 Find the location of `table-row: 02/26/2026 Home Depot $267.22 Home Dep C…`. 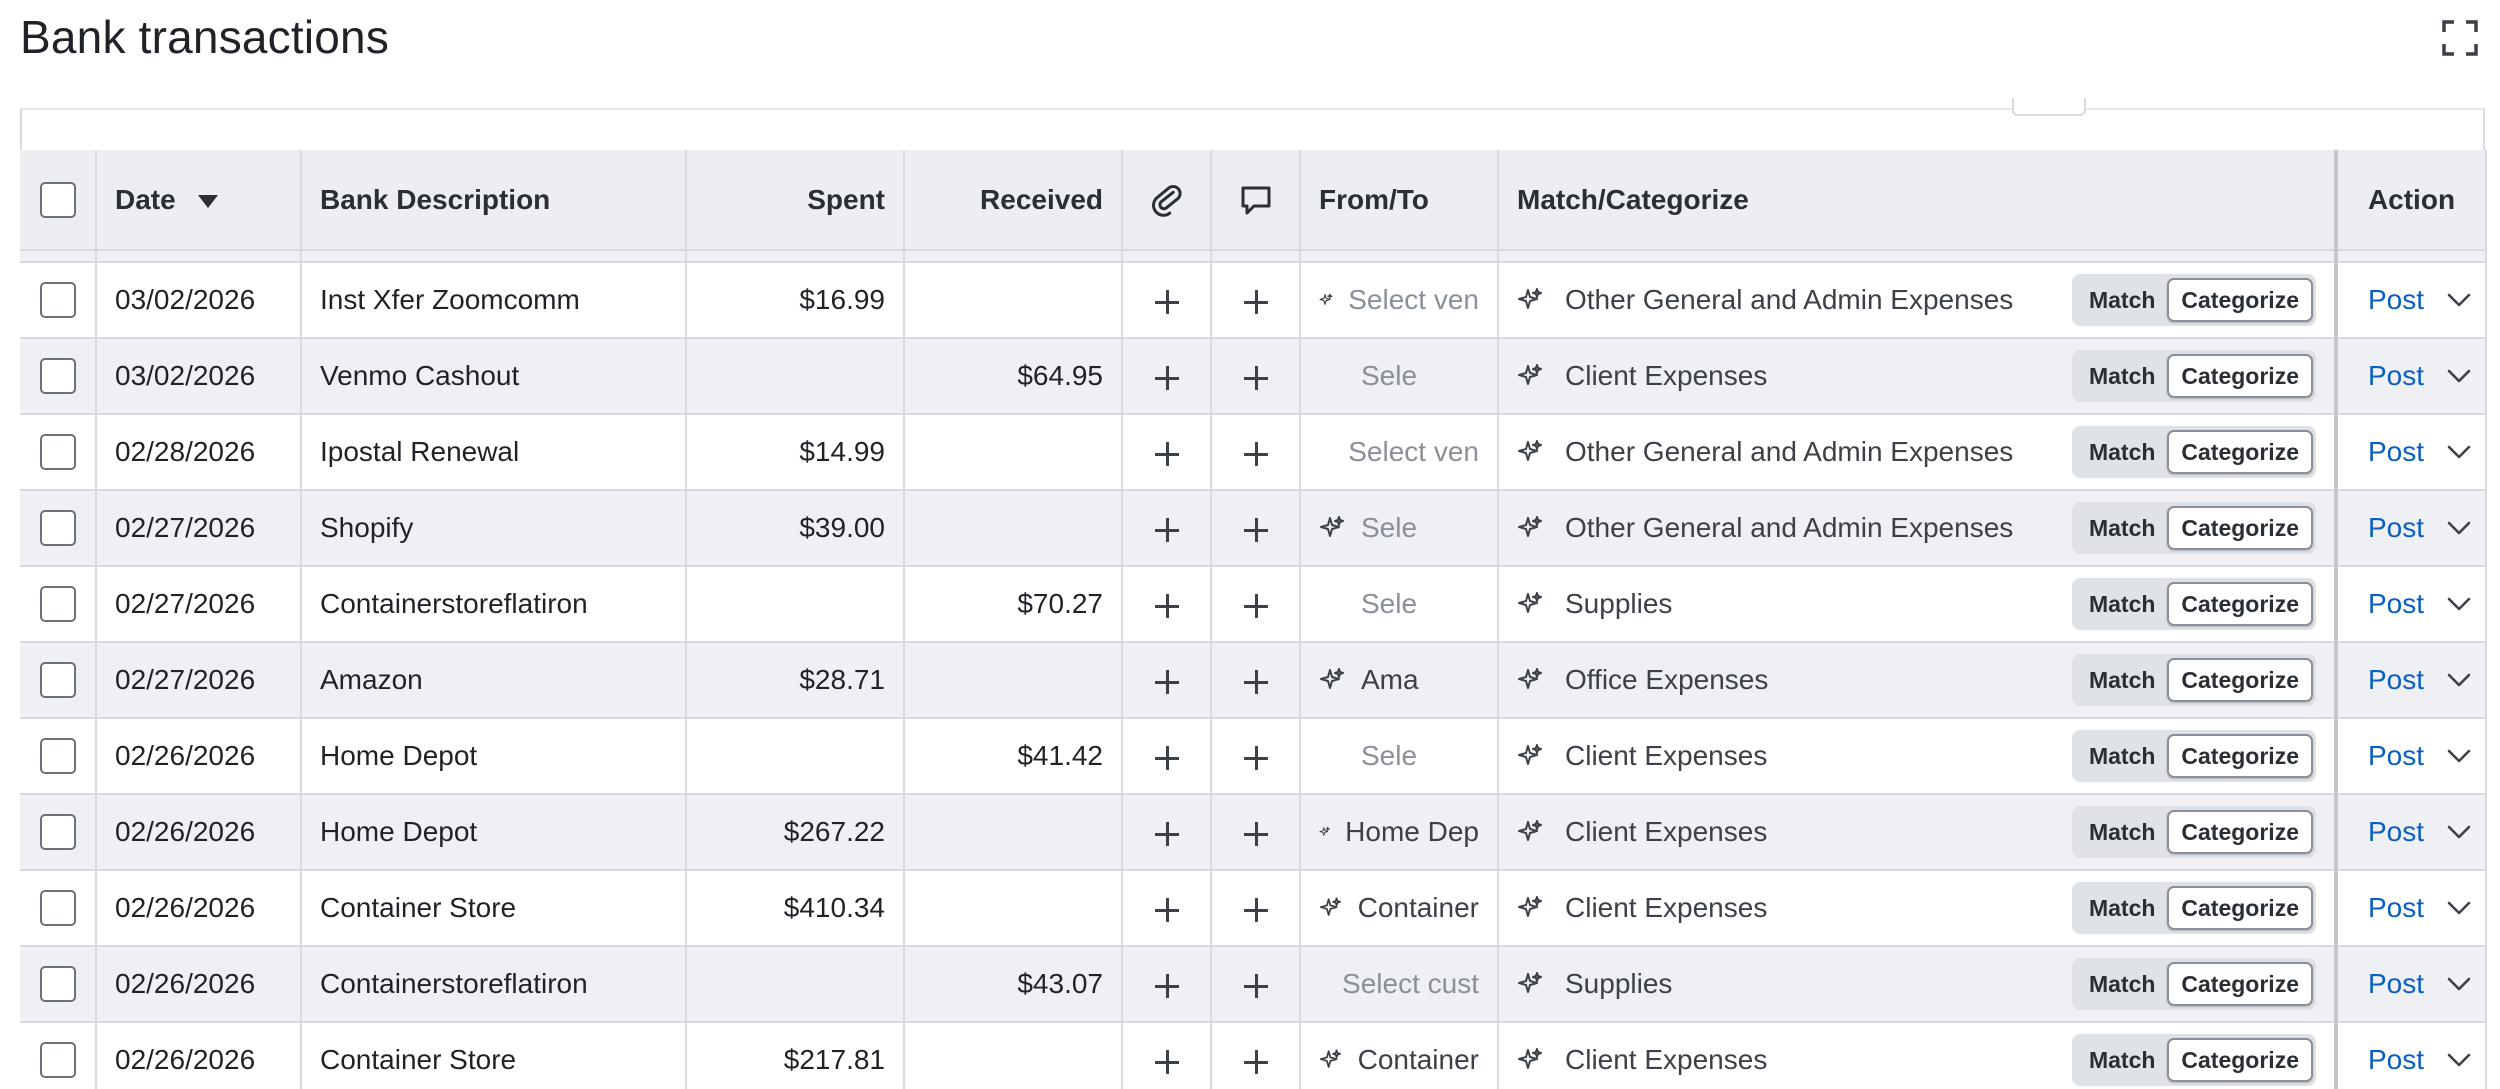

table-row: 02/26/2026 Home Depot $267.22 Home Dep C… is located at coordinates (1253, 832).